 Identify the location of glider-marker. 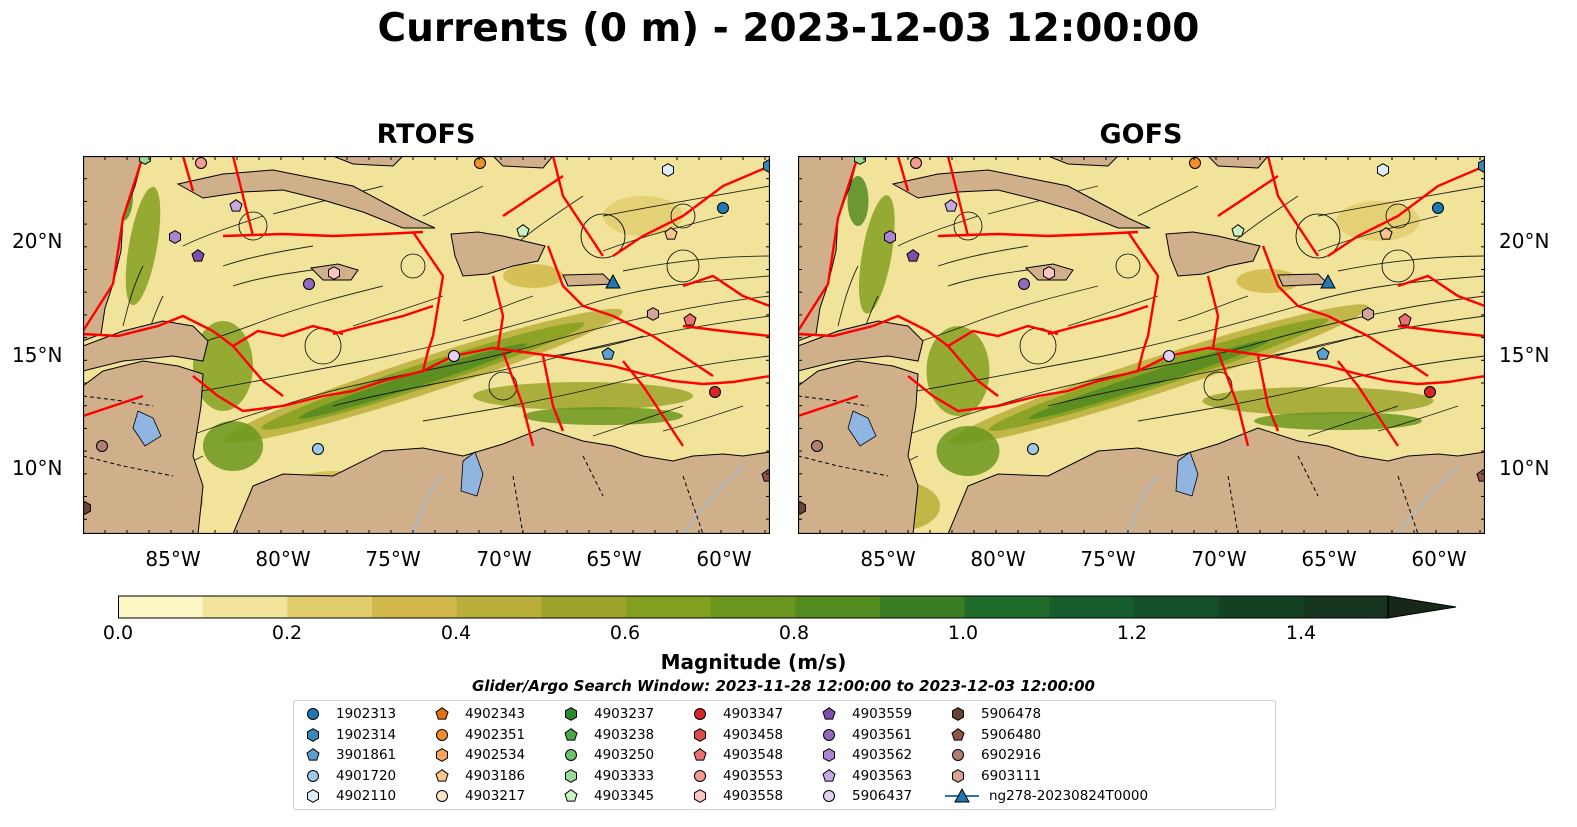
(1328, 281).